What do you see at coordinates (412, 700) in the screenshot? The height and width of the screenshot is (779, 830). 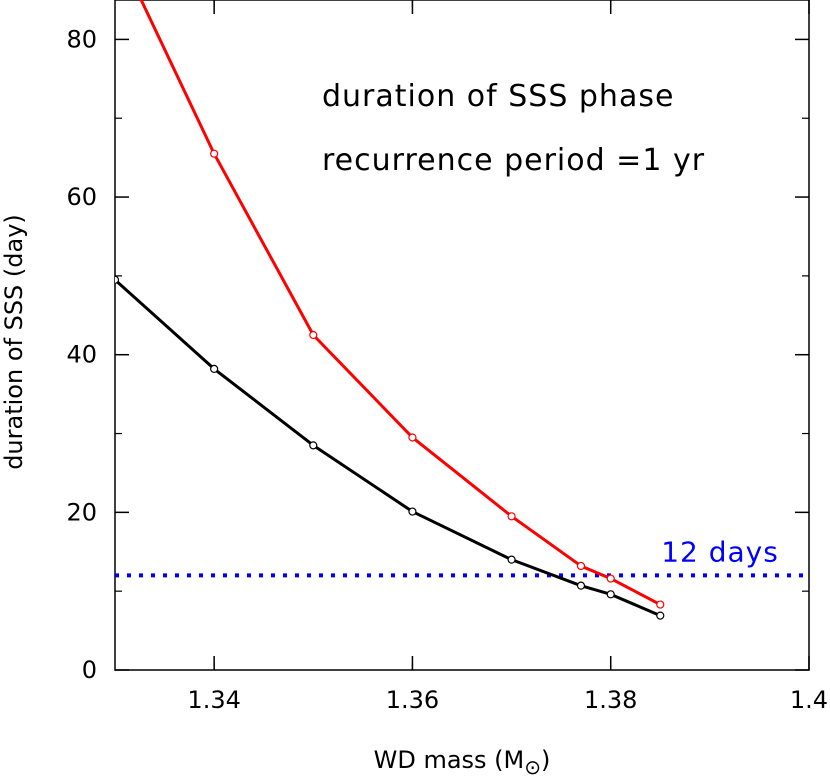 I see `x-tick-label: 1.36` at bounding box center [412, 700].